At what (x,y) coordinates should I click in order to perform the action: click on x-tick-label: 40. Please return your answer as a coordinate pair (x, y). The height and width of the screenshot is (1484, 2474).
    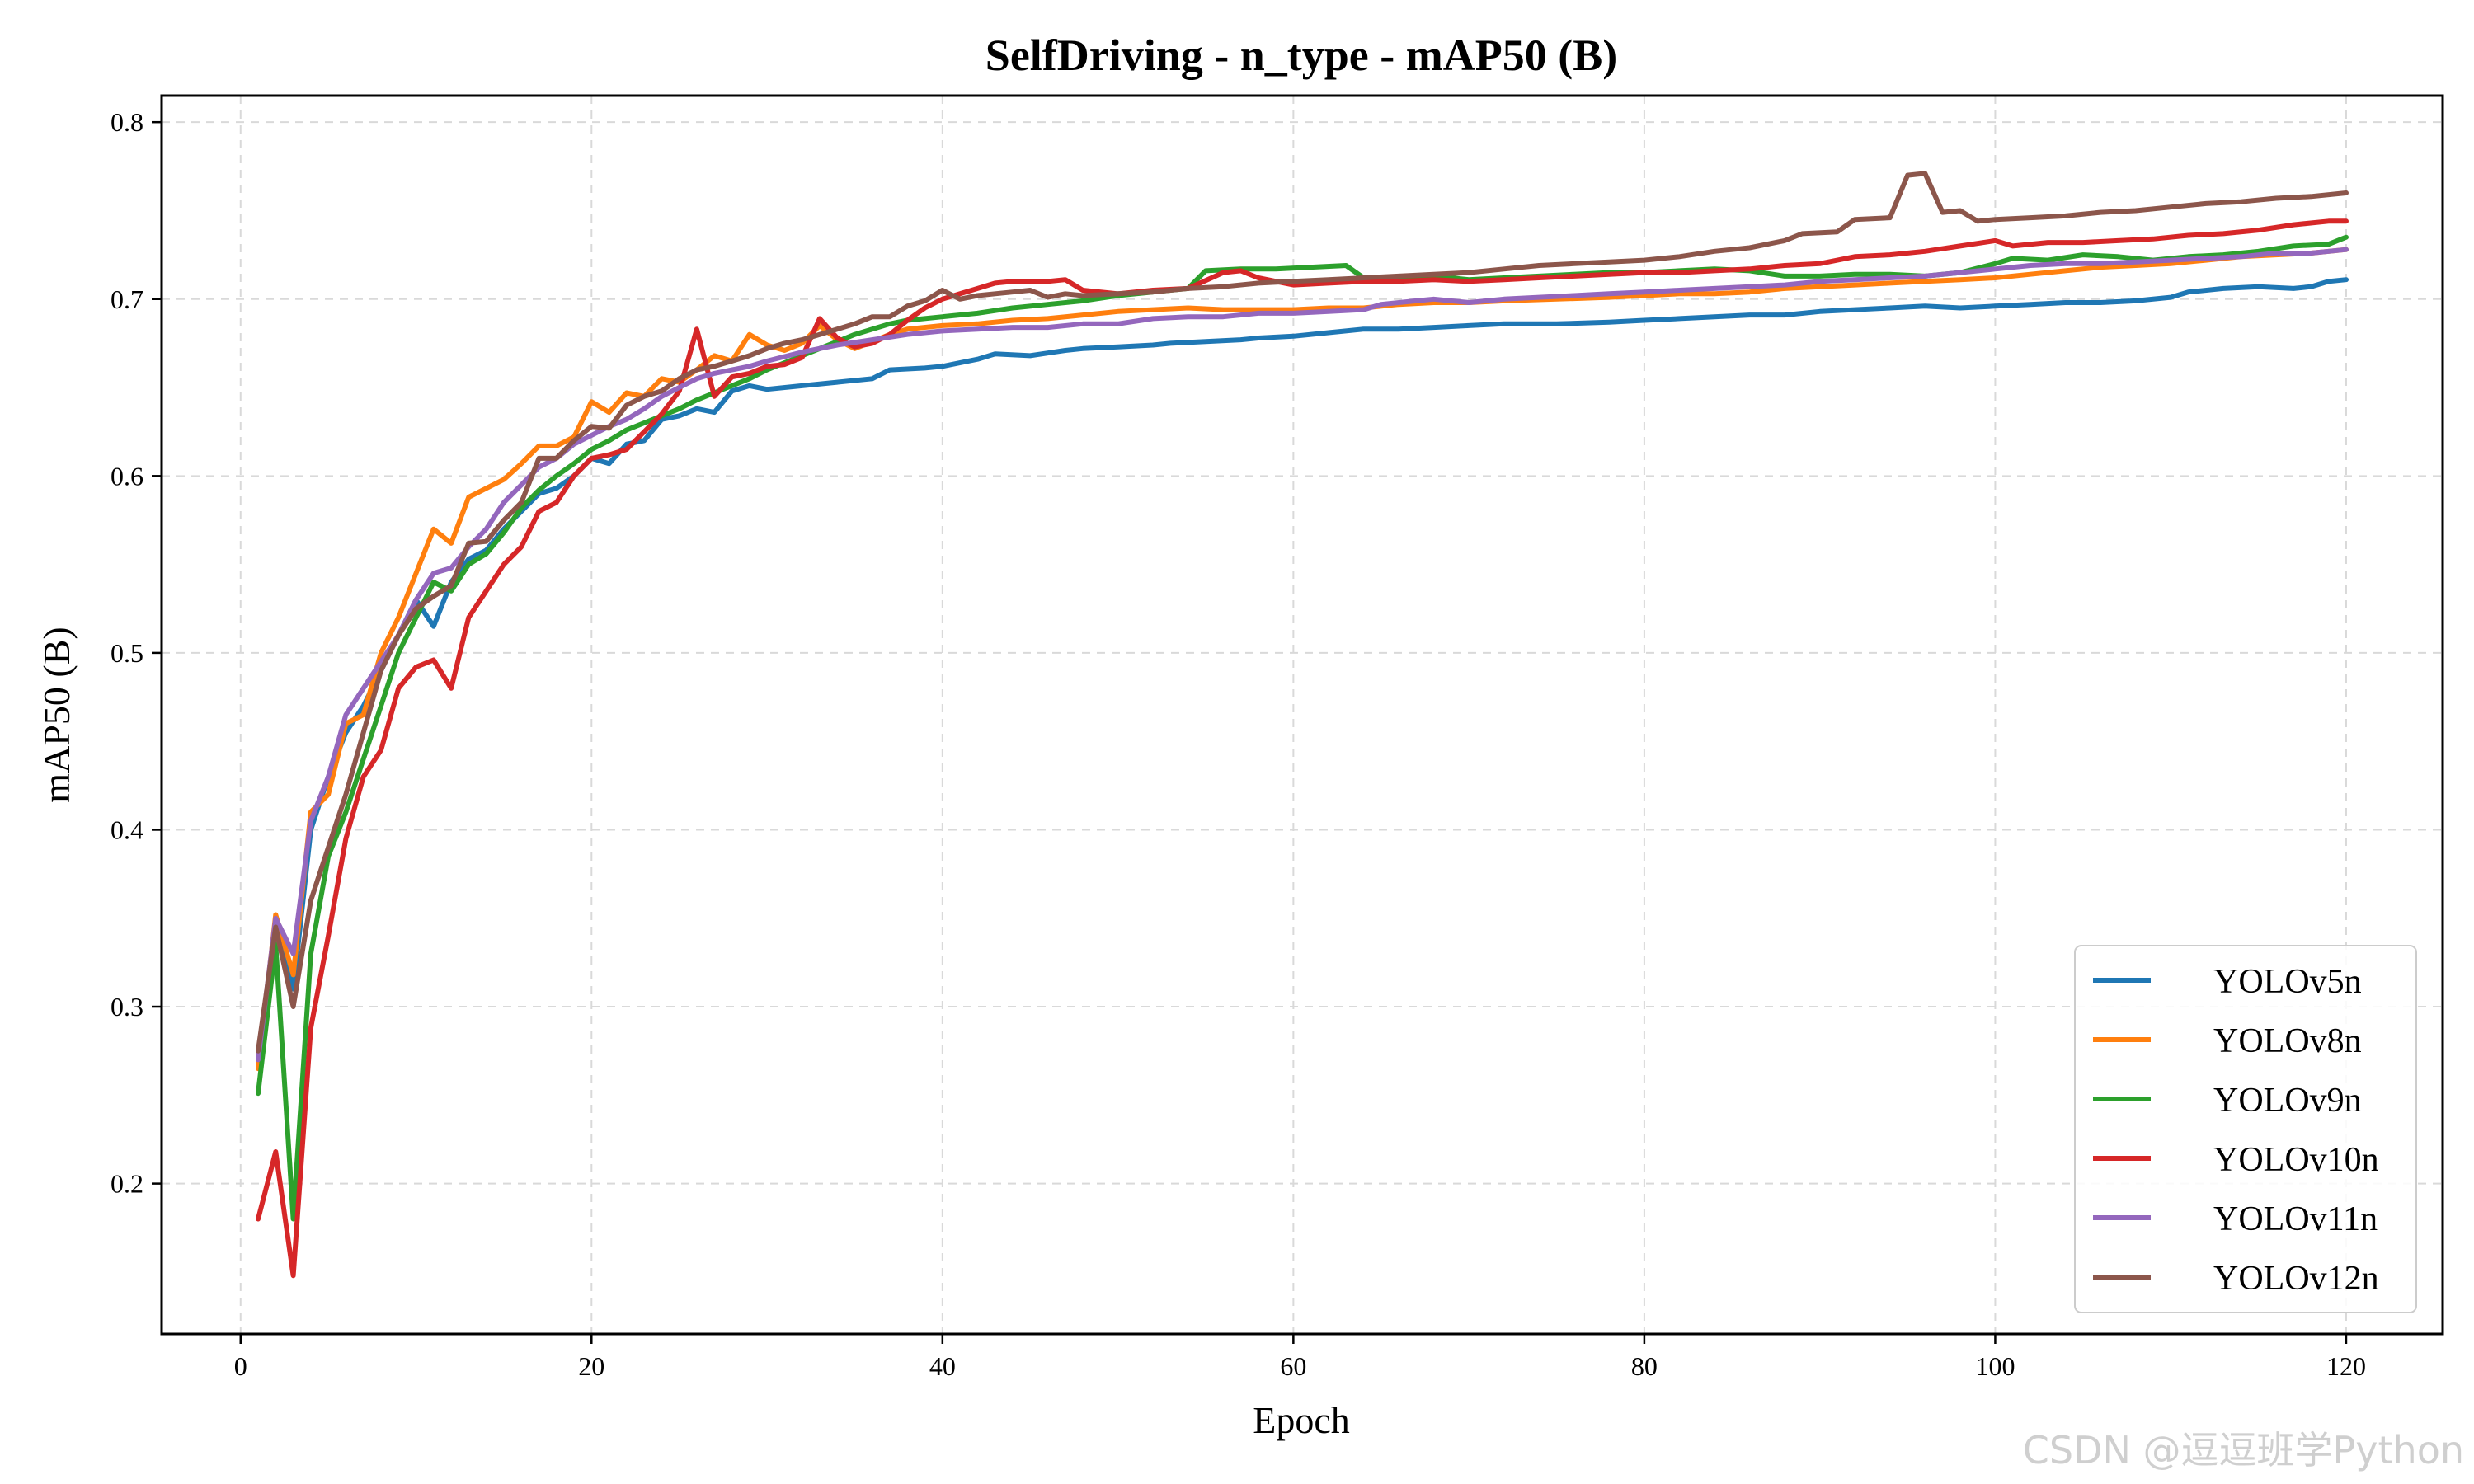
    Looking at the image, I should click on (942, 1366).